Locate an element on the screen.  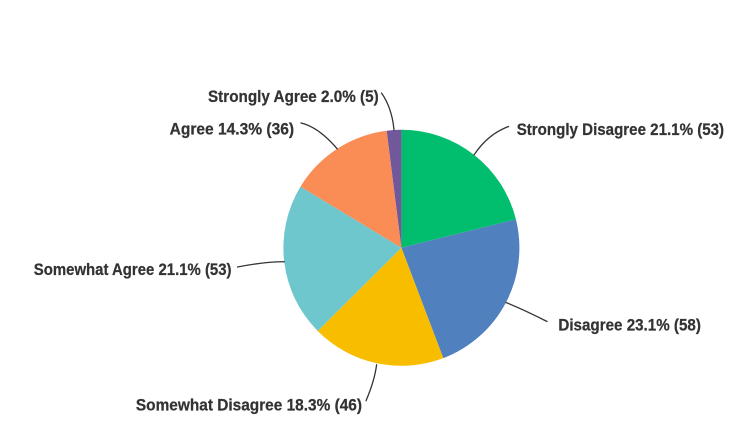
svg-text: Strongly Disagree 21.1% (53) is located at coordinates (620, 129).